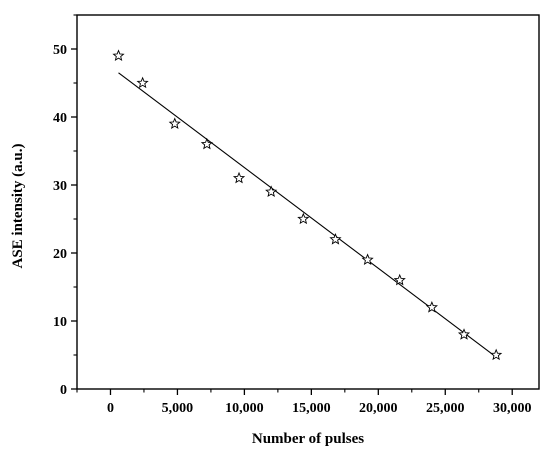 The image size is (550, 457). I want to click on x-axis-title: Number of pulses, so click(308, 439).